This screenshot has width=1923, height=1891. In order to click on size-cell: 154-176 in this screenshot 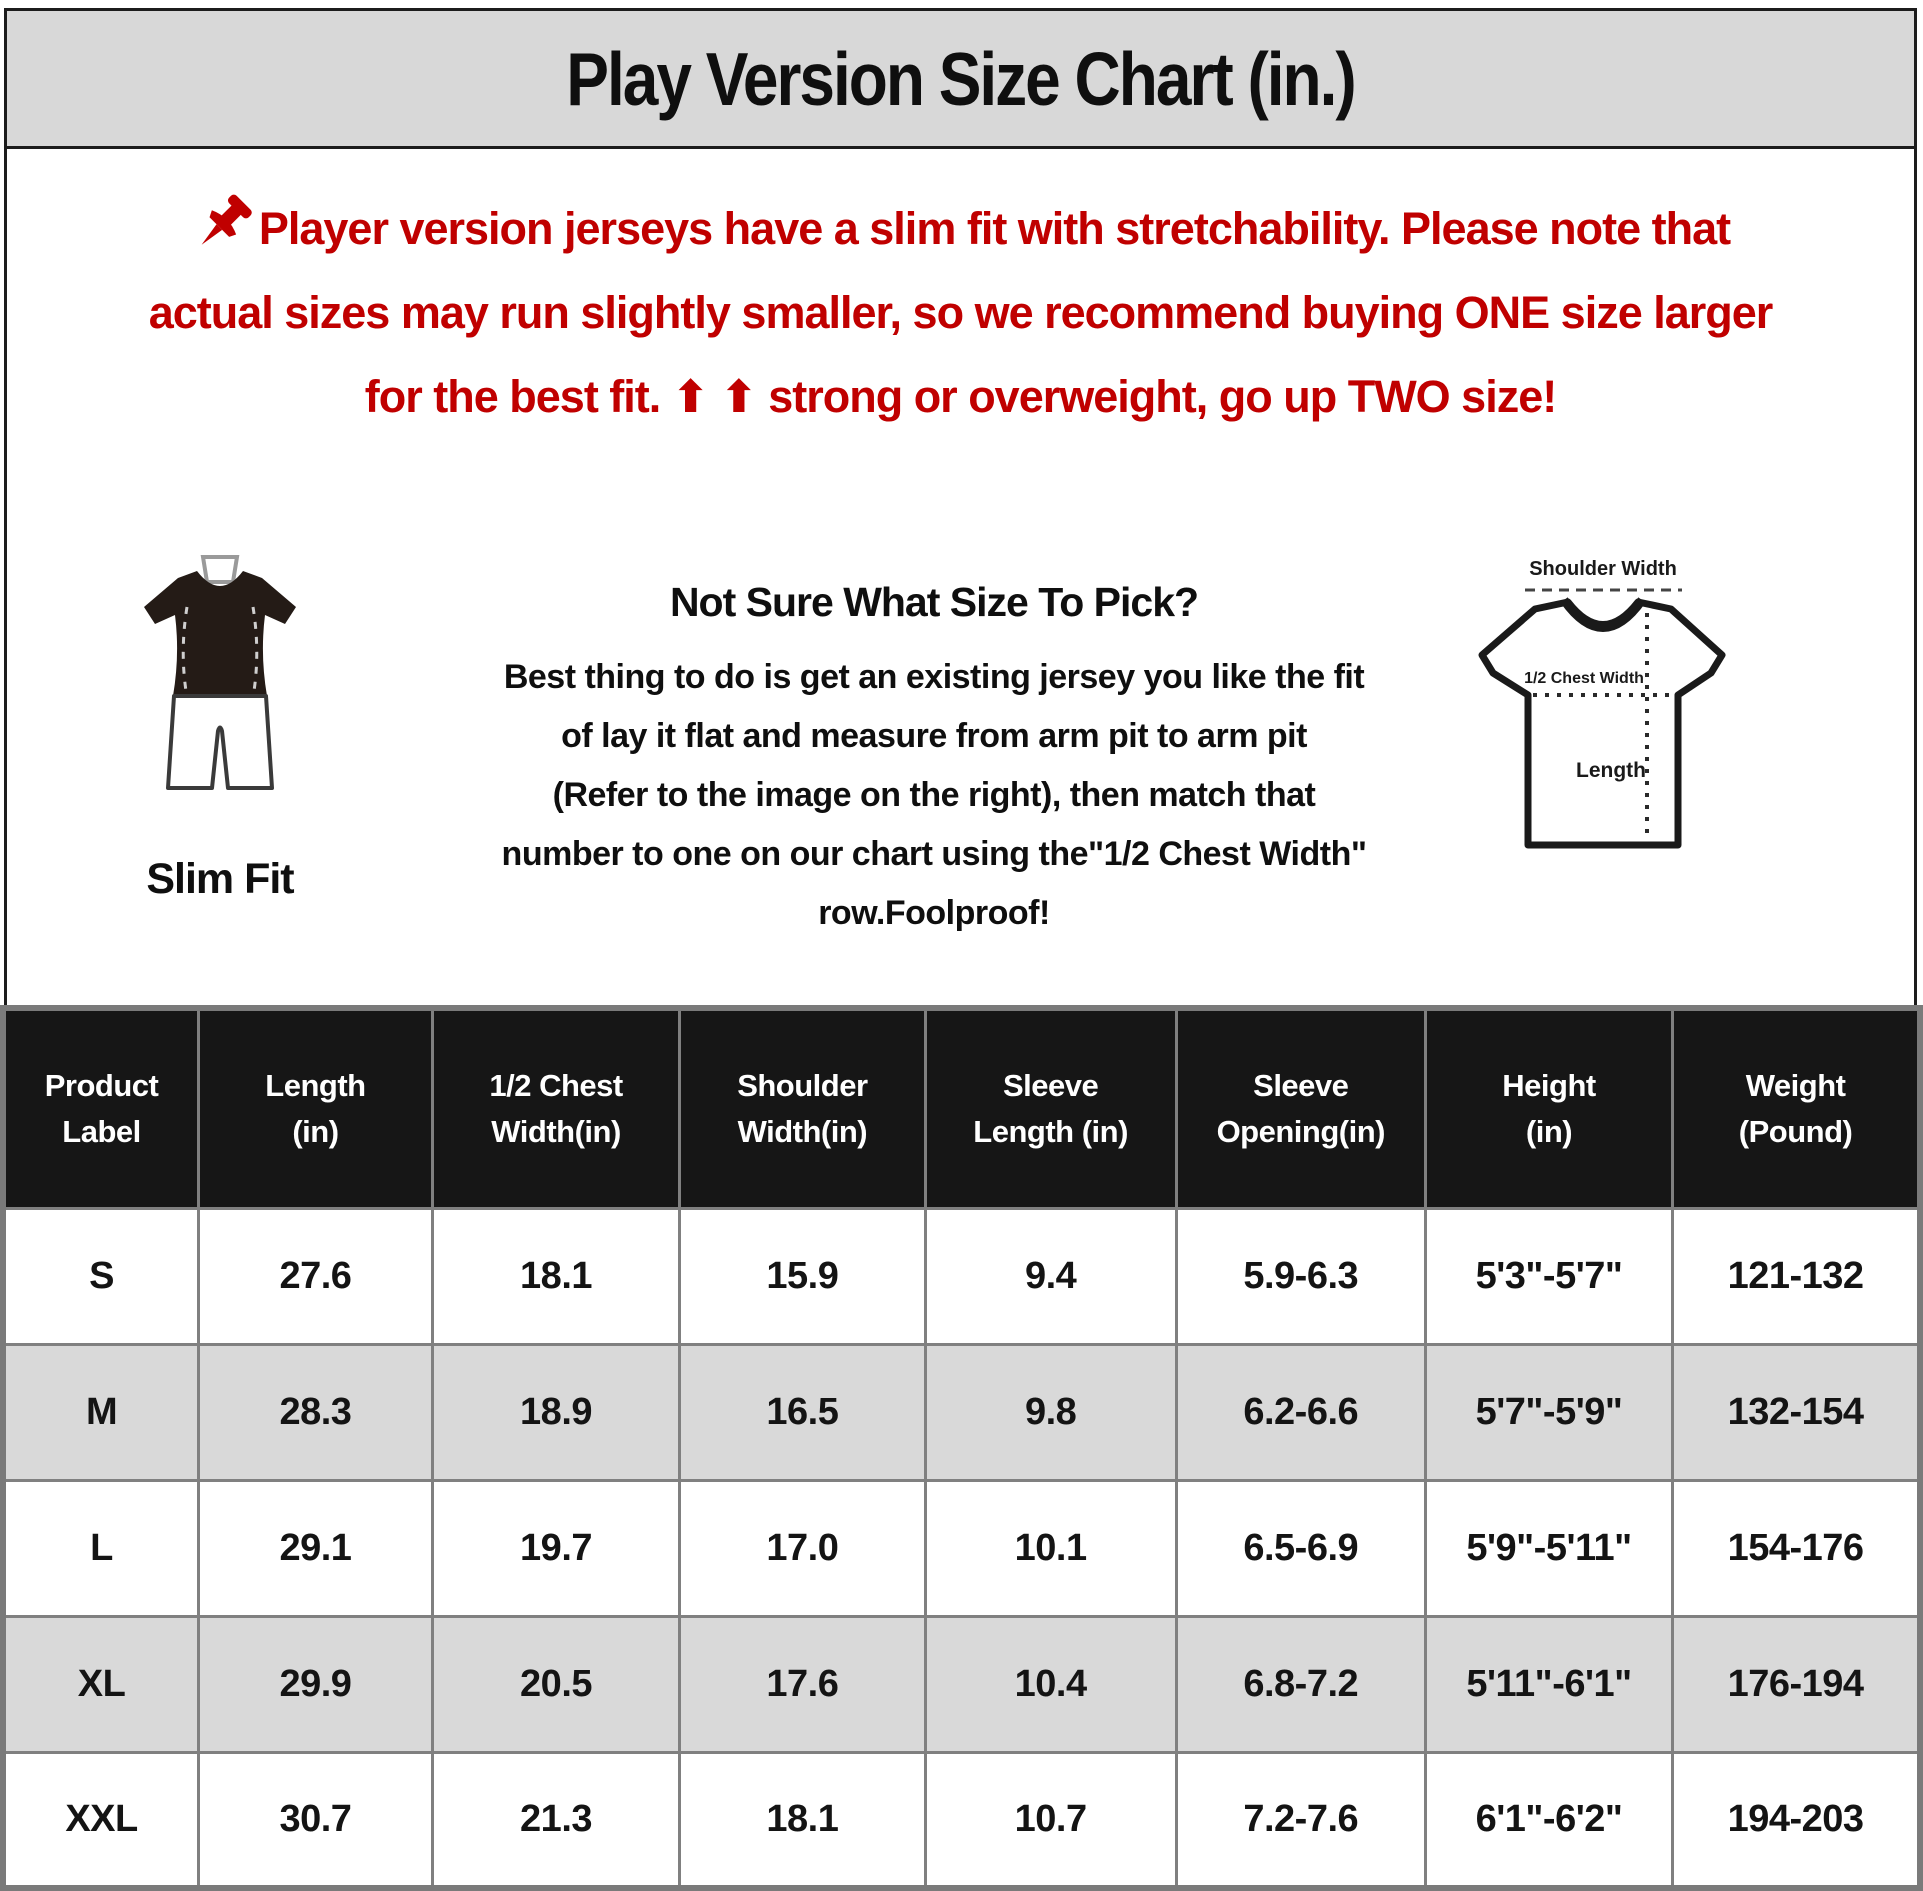, I will do `click(1796, 1548)`.